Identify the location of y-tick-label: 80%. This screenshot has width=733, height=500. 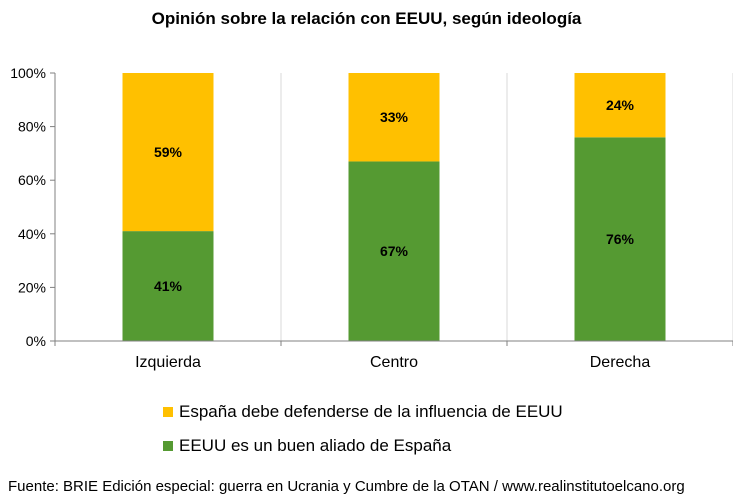
(32, 127).